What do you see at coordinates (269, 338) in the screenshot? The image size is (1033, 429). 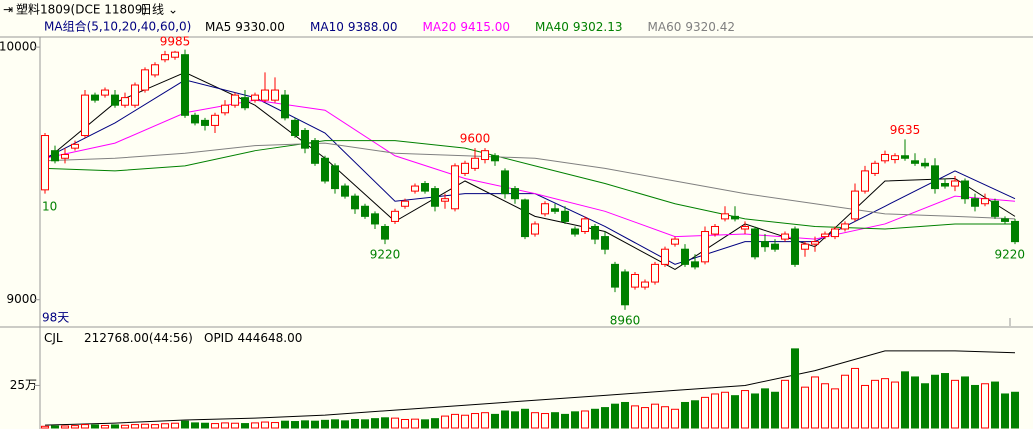 I see `opid-legend-part: 444648.00` at bounding box center [269, 338].